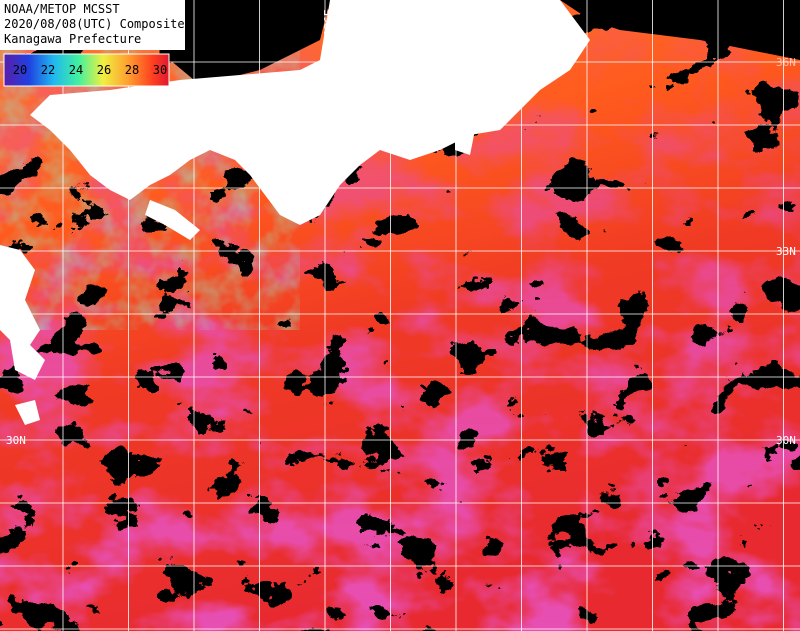 This screenshot has width=800, height=631. Describe the element at coordinates (20, 70) in the screenshot. I see `colorbar-tick-label: 20` at that location.